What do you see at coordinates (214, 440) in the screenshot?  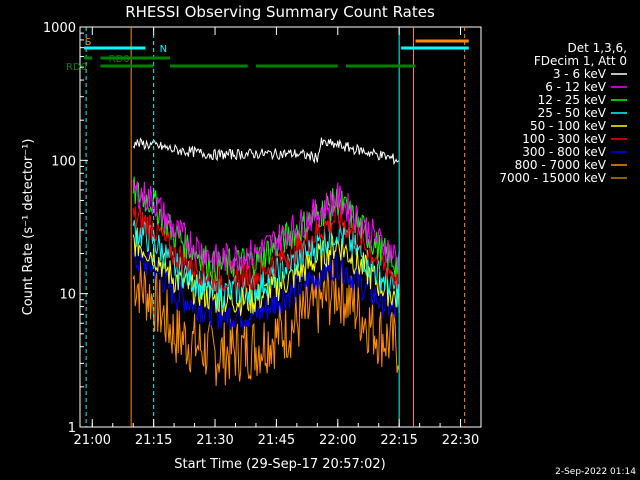 I see `x-tick-label: 21:30` at bounding box center [214, 440].